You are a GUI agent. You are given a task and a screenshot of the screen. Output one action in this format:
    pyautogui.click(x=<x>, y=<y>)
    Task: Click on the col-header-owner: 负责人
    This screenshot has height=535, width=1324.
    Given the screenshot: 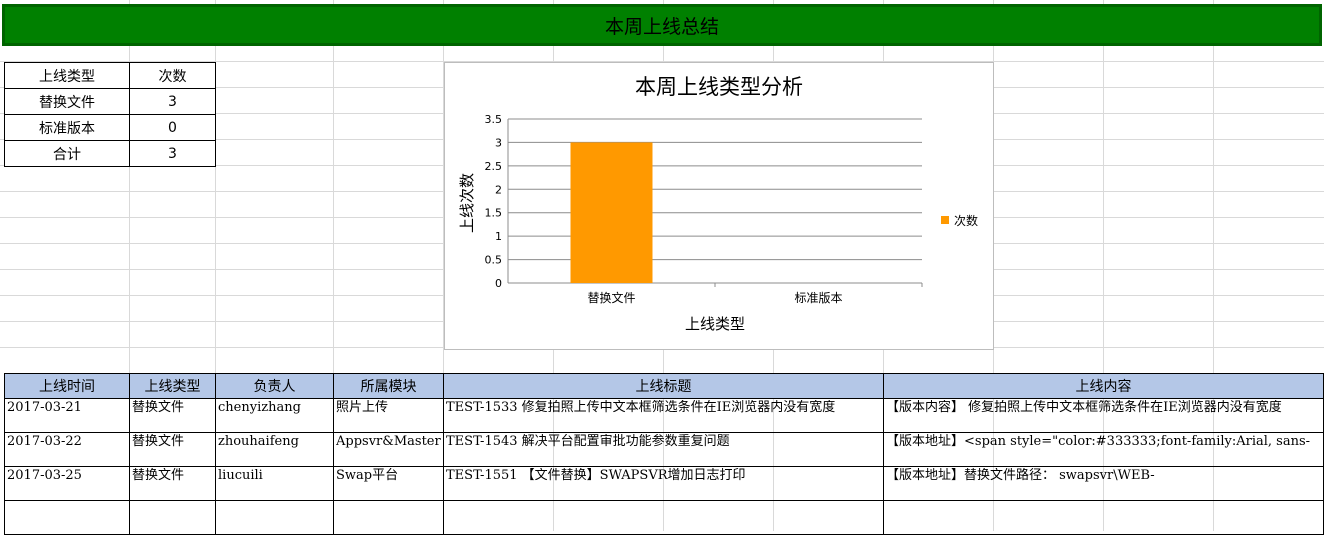 What is the action you would take?
    pyautogui.click(x=274, y=386)
    